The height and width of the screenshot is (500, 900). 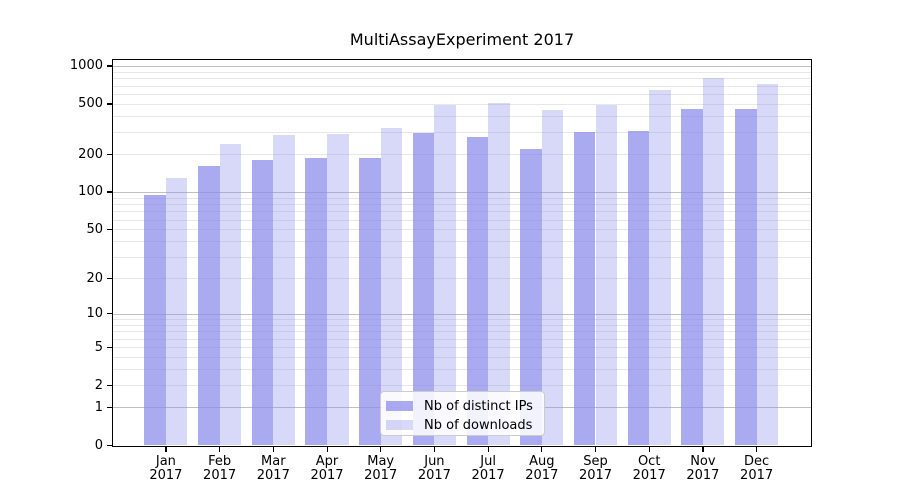 I want to click on chart-title: MultiAssayExperiment 2017, so click(x=462, y=39).